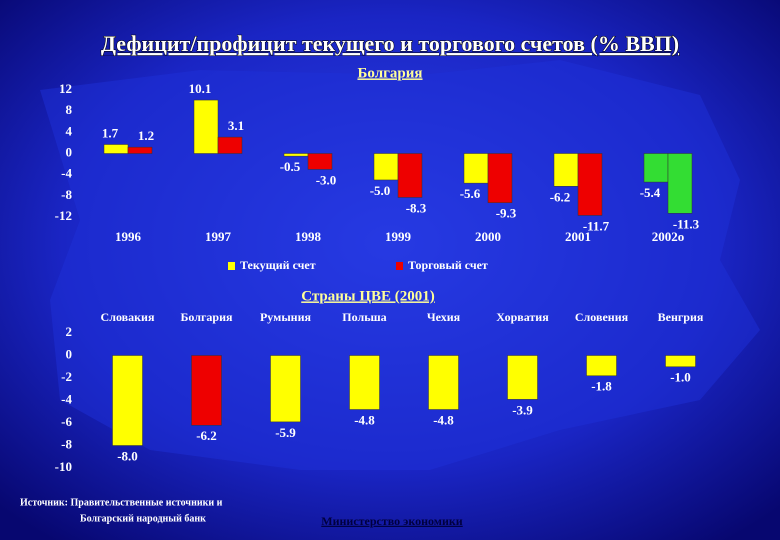 This screenshot has height=540, width=780. What do you see at coordinates (206, 317) in the screenshot?
I see `x-tick-label: Болгария` at bounding box center [206, 317].